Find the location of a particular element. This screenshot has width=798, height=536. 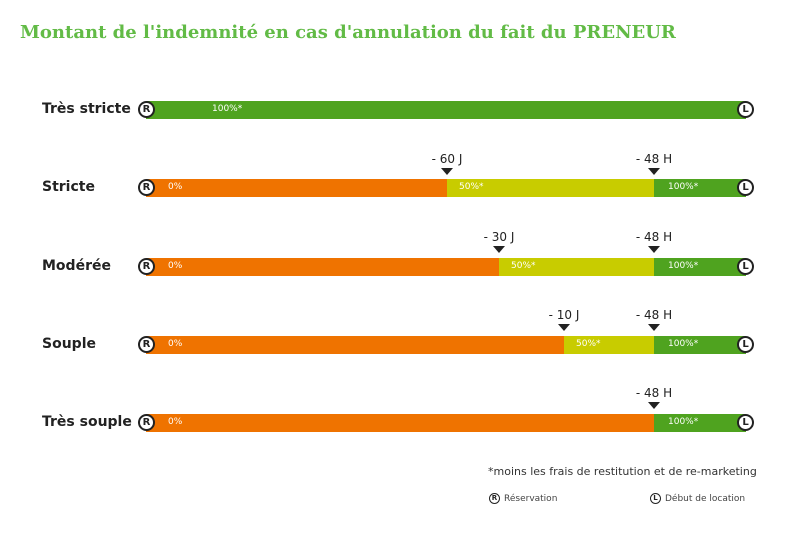

legend-debut: L Début de location is located at coordinates (697, 498).